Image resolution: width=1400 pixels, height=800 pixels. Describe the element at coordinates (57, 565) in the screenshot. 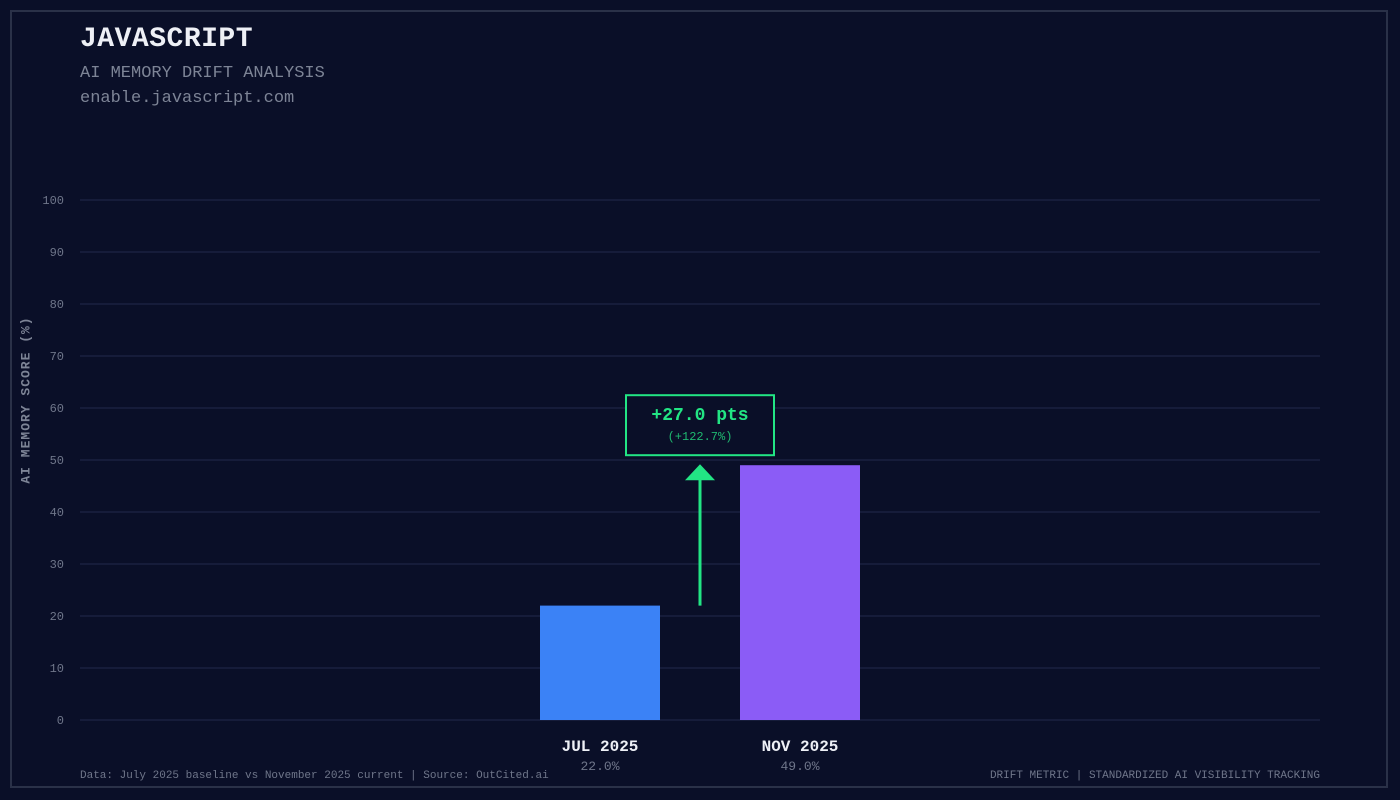

I see `y-tick-label: 30` at that location.